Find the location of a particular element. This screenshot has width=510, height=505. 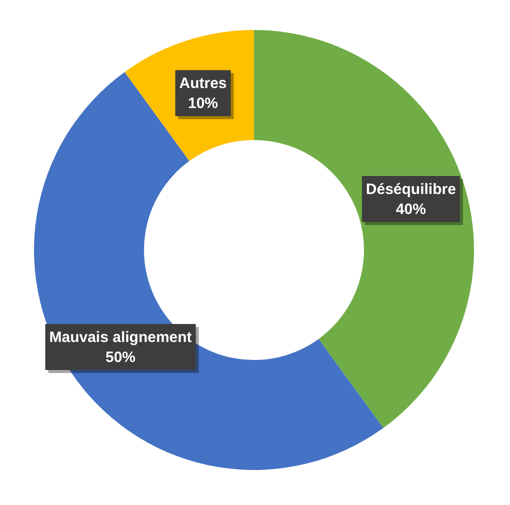

data-label: 10% is located at coordinates (203, 103).